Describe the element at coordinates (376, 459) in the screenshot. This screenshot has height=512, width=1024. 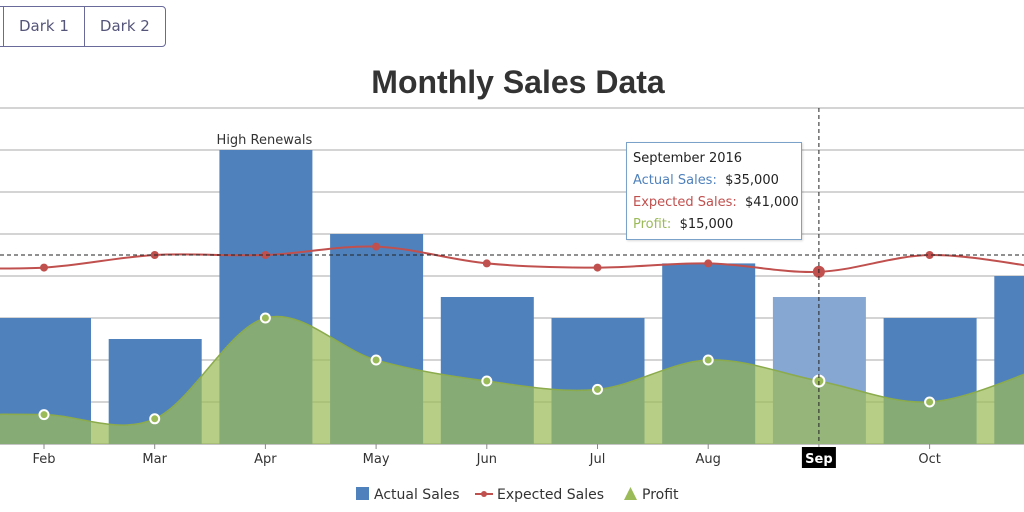
I see `x-tick-label: May` at that location.